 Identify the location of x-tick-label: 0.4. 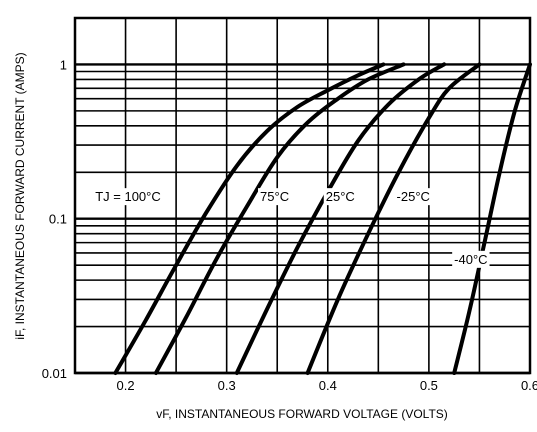
(328, 385).